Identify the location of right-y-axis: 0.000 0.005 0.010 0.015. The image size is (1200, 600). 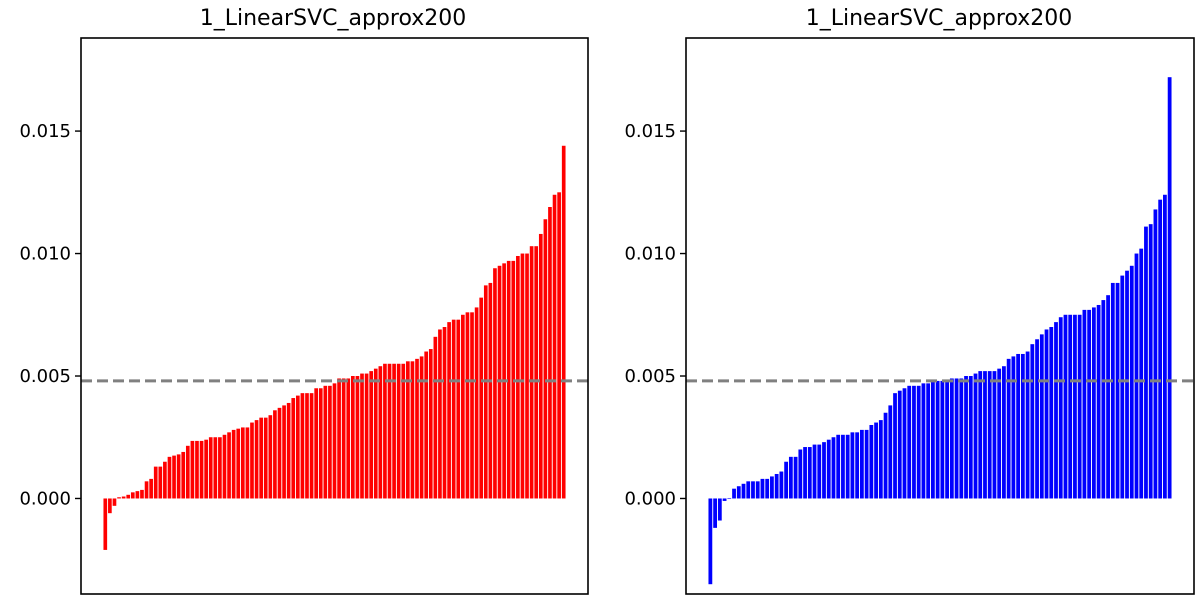
(655, 315).